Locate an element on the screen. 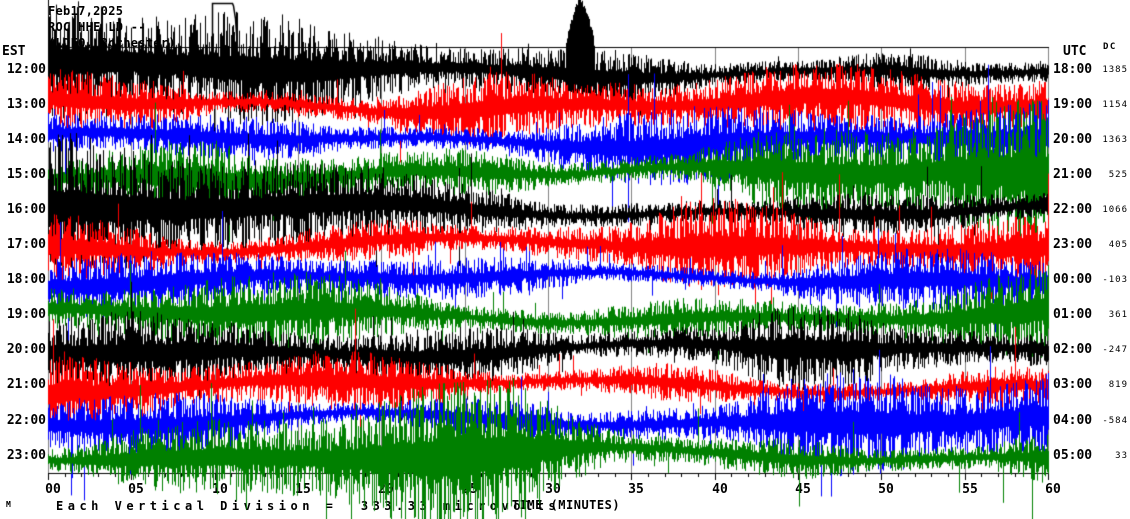 The width and height of the screenshot is (1130, 519). dc-value-label: 1154 is located at coordinates (1115, 105).